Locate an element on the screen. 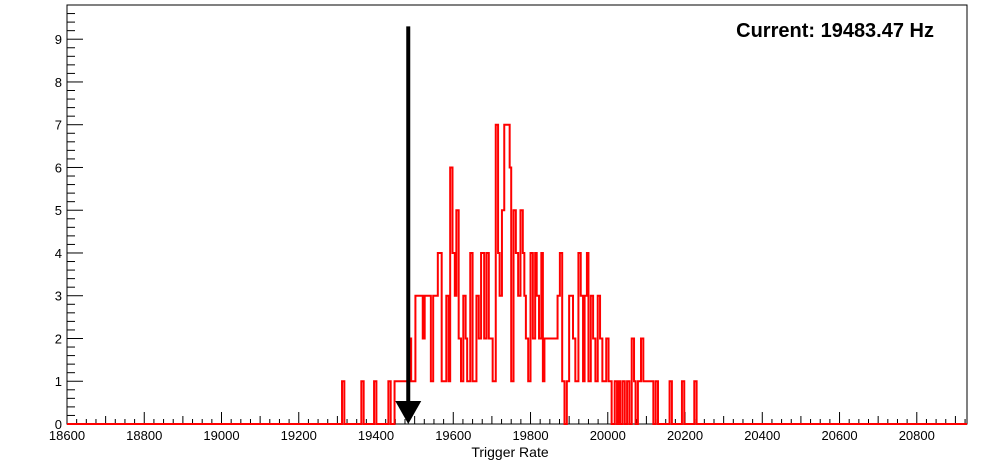  x-tick-label: 19400 is located at coordinates (376, 435).